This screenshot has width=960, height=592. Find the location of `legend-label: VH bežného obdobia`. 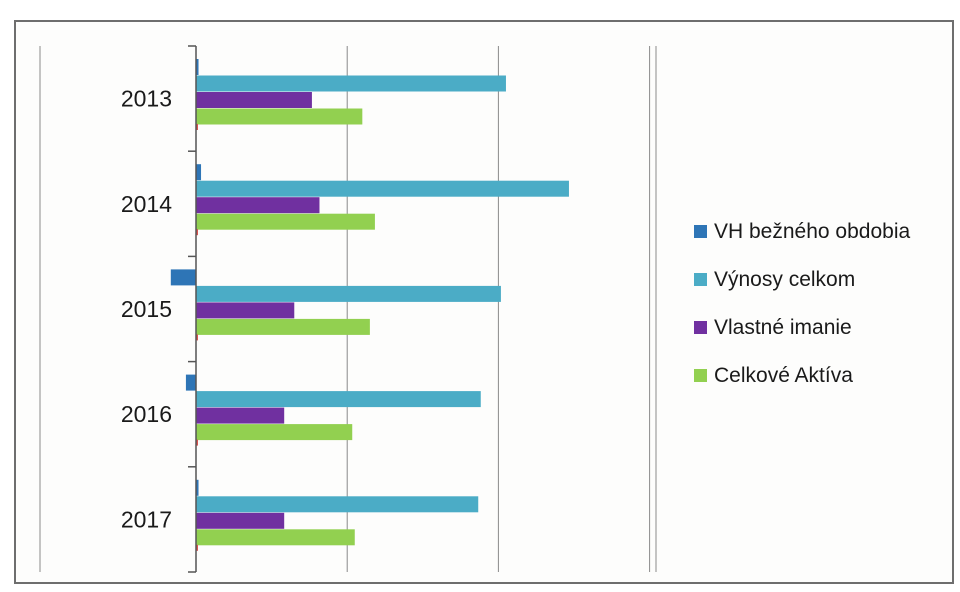

legend-label: VH bežného obdobia is located at coordinates (812, 231).